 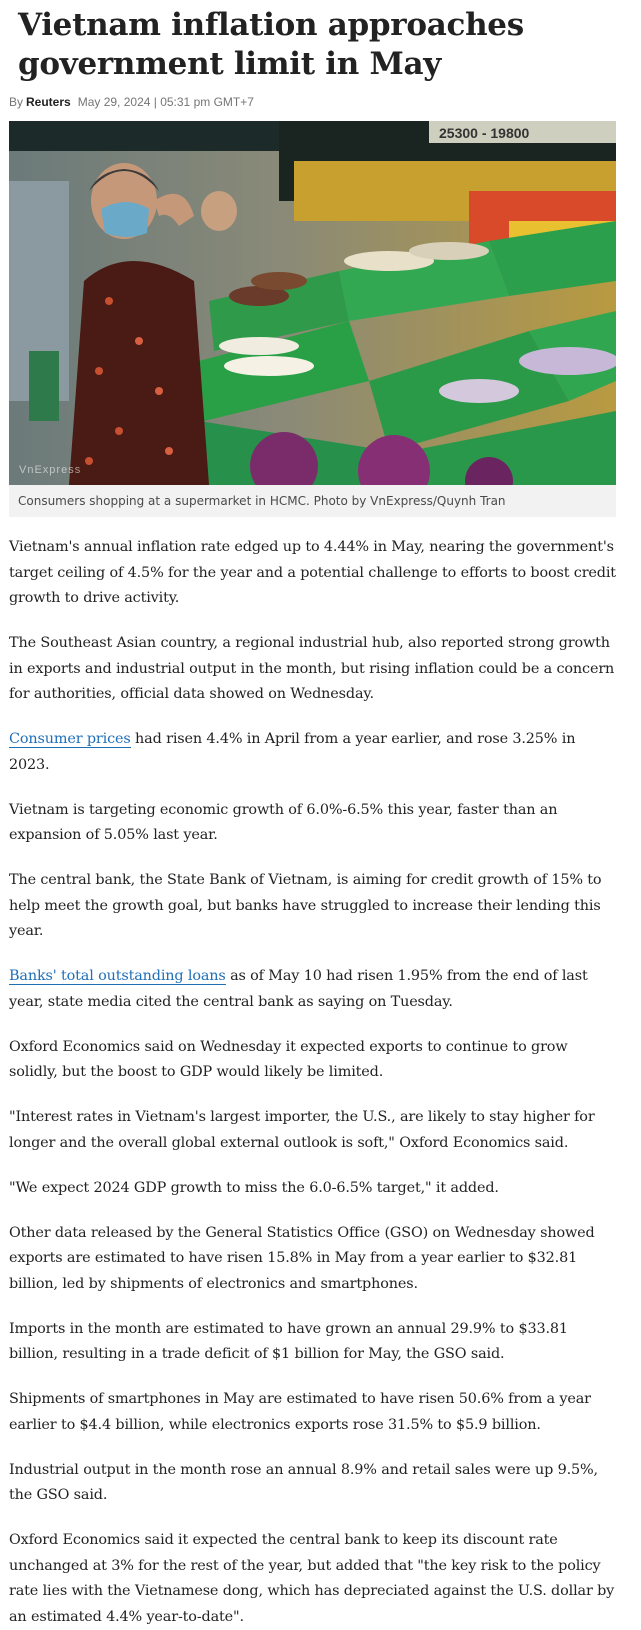 I want to click on publish-date: May 29, 2024 | 05:31 pm GMT+7, so click(x=165, y=102).